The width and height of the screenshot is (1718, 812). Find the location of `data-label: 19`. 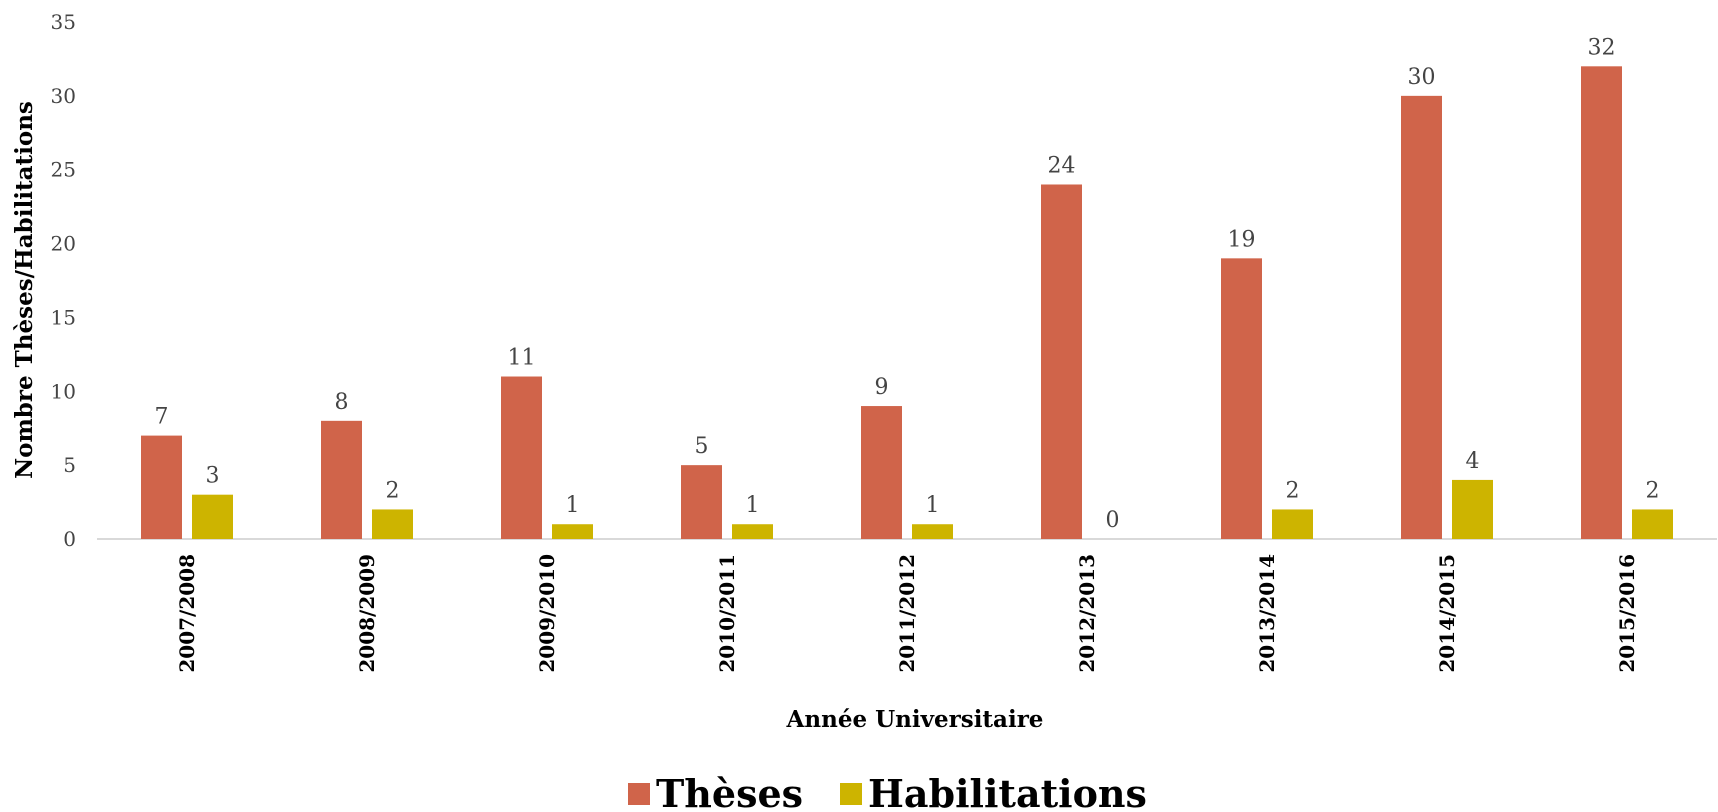

data-label: 19 is located at coordinates (1242, 239).